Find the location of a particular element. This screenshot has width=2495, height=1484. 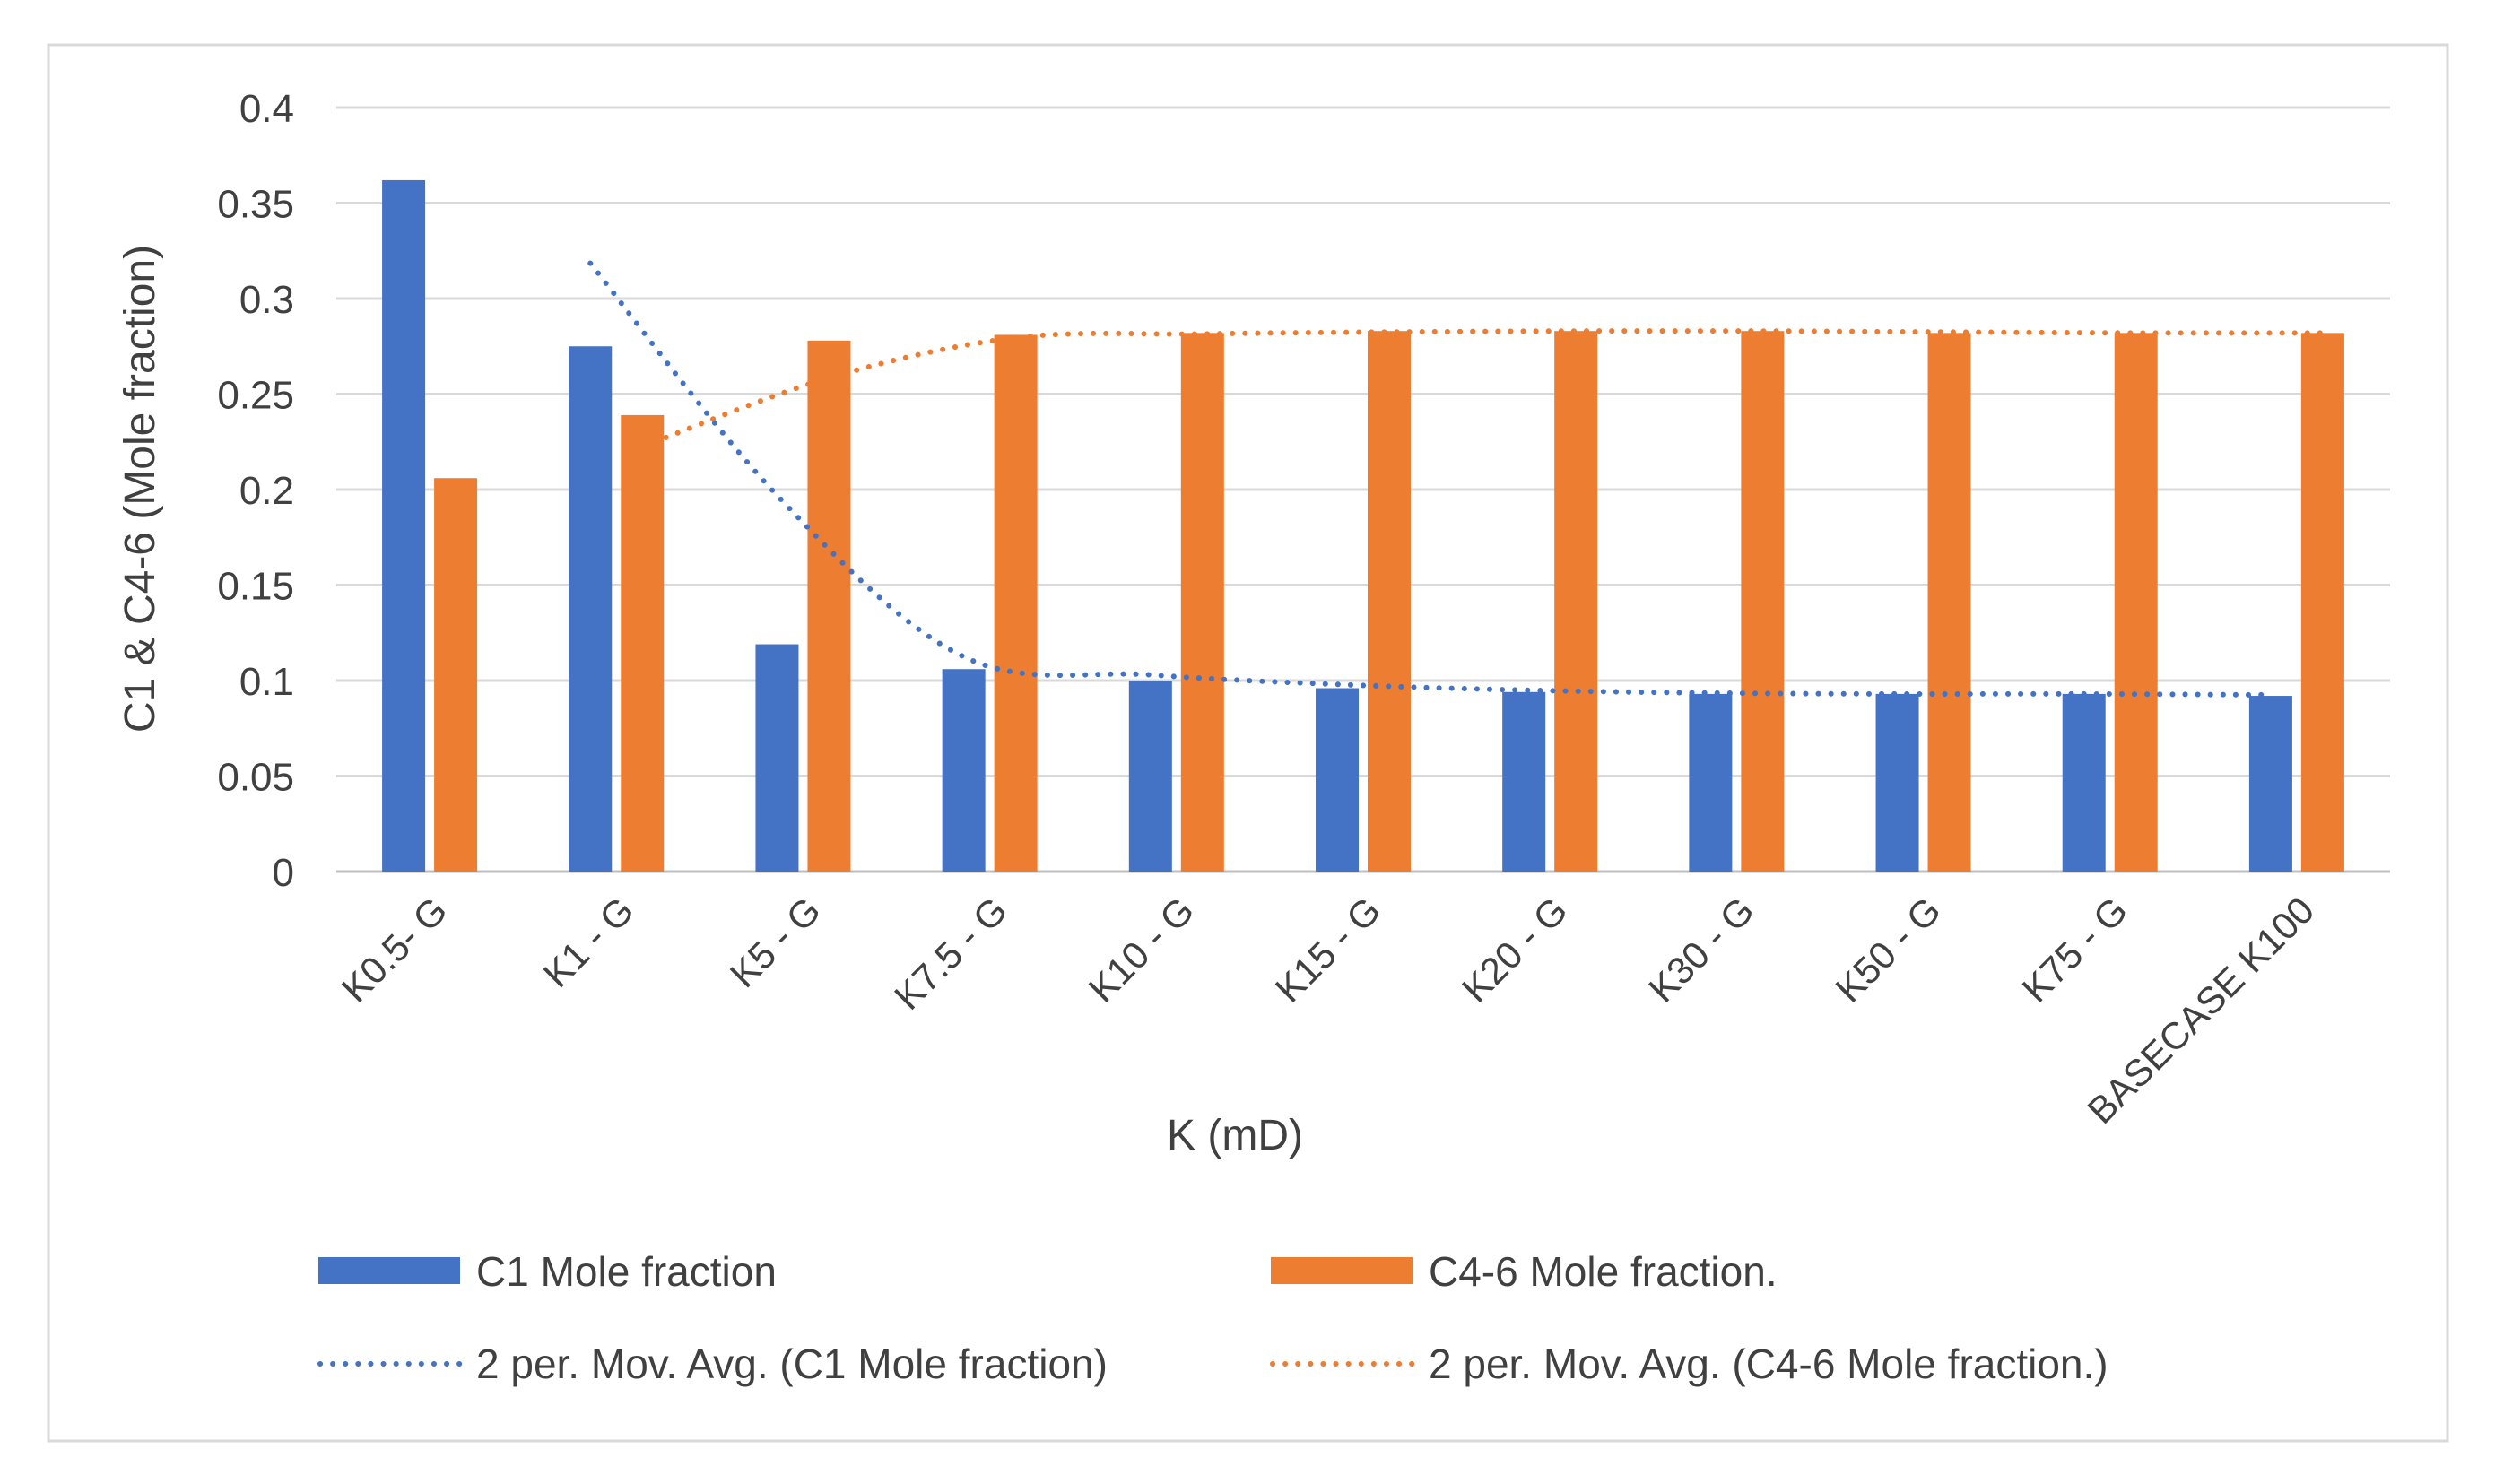

legend-mavg-c4-6-label: 2 per. Mov. Avg. (C4-6 Mole fraction.) is located at coordinates (1769, 1364).